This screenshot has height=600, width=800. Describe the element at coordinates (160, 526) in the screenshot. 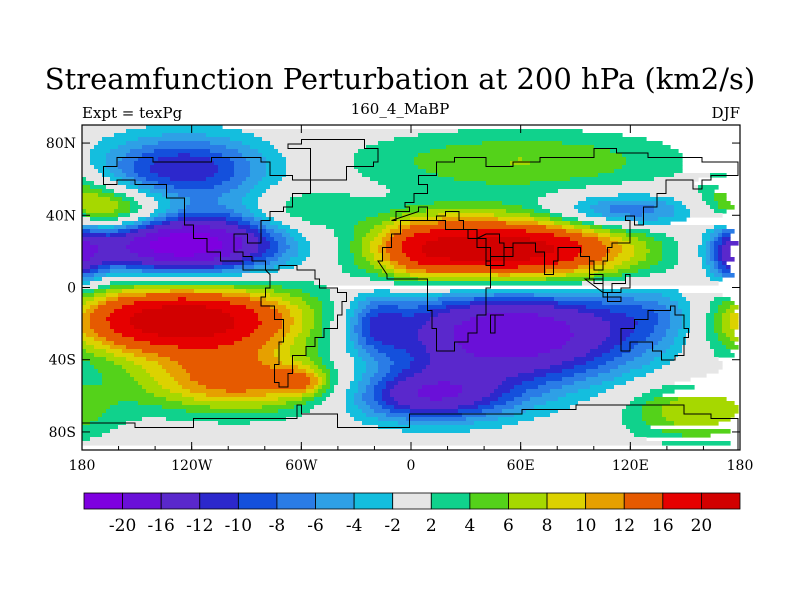

I see `colorbar-label: -16` at that location.